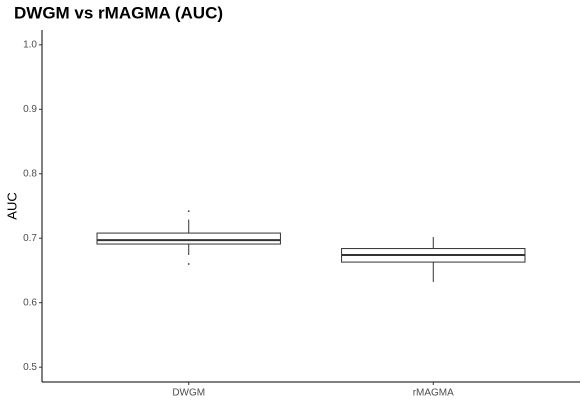  What do you see at coordinates (30, 44) in the screenshot?
I see `y-tick-label: 1.0` at bounding box center [30, 44].